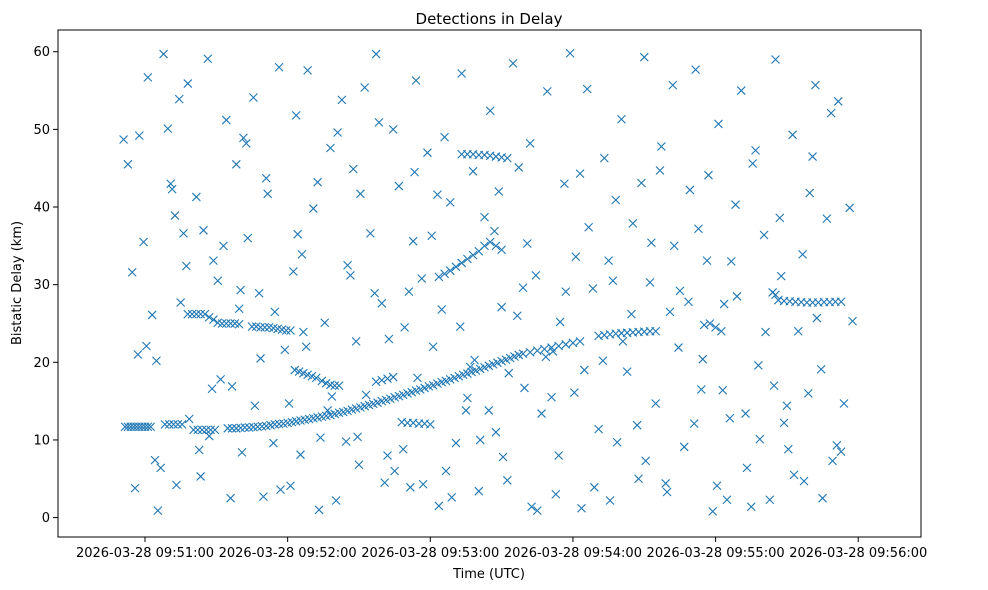  What do you see at coordinates (41, 363) in the screenshot?
I see `y-tick-label: 20` at bounding box center [41, 363].